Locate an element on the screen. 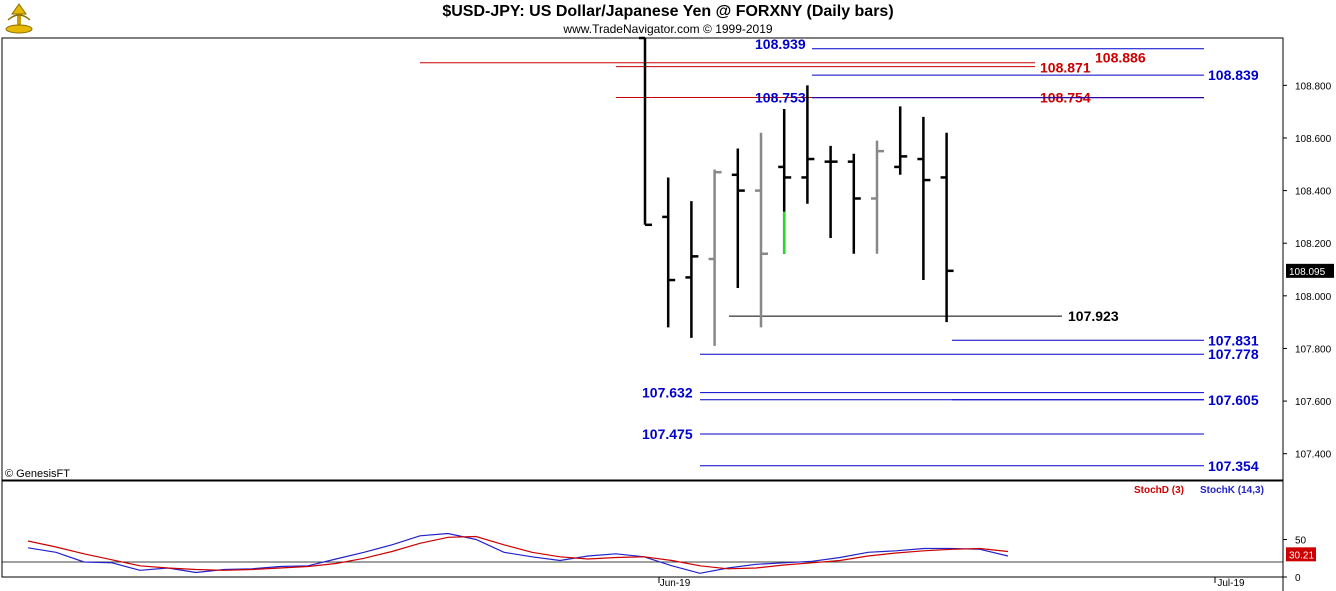 The image size is (1336, 591). level-label: 108.753 is located at coordinates (780, 98).